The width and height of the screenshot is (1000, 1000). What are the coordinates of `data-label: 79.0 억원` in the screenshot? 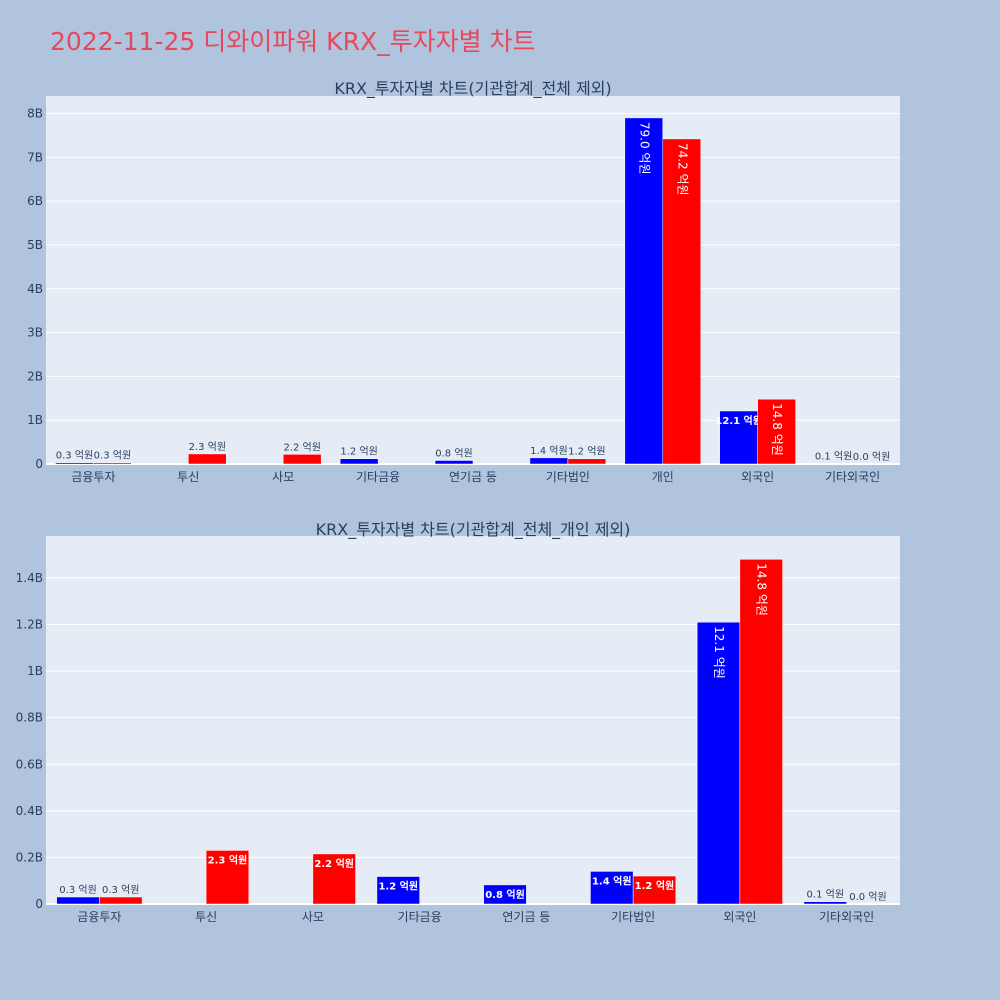 It's located at (644, 148).